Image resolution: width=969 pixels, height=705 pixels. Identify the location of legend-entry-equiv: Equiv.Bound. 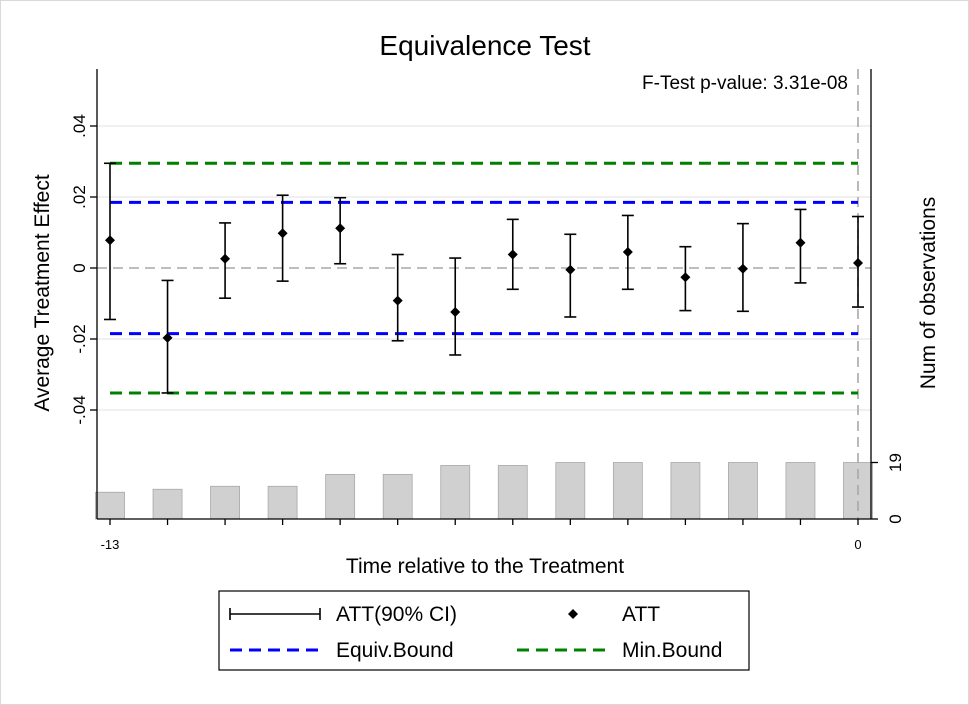
(342, 650).